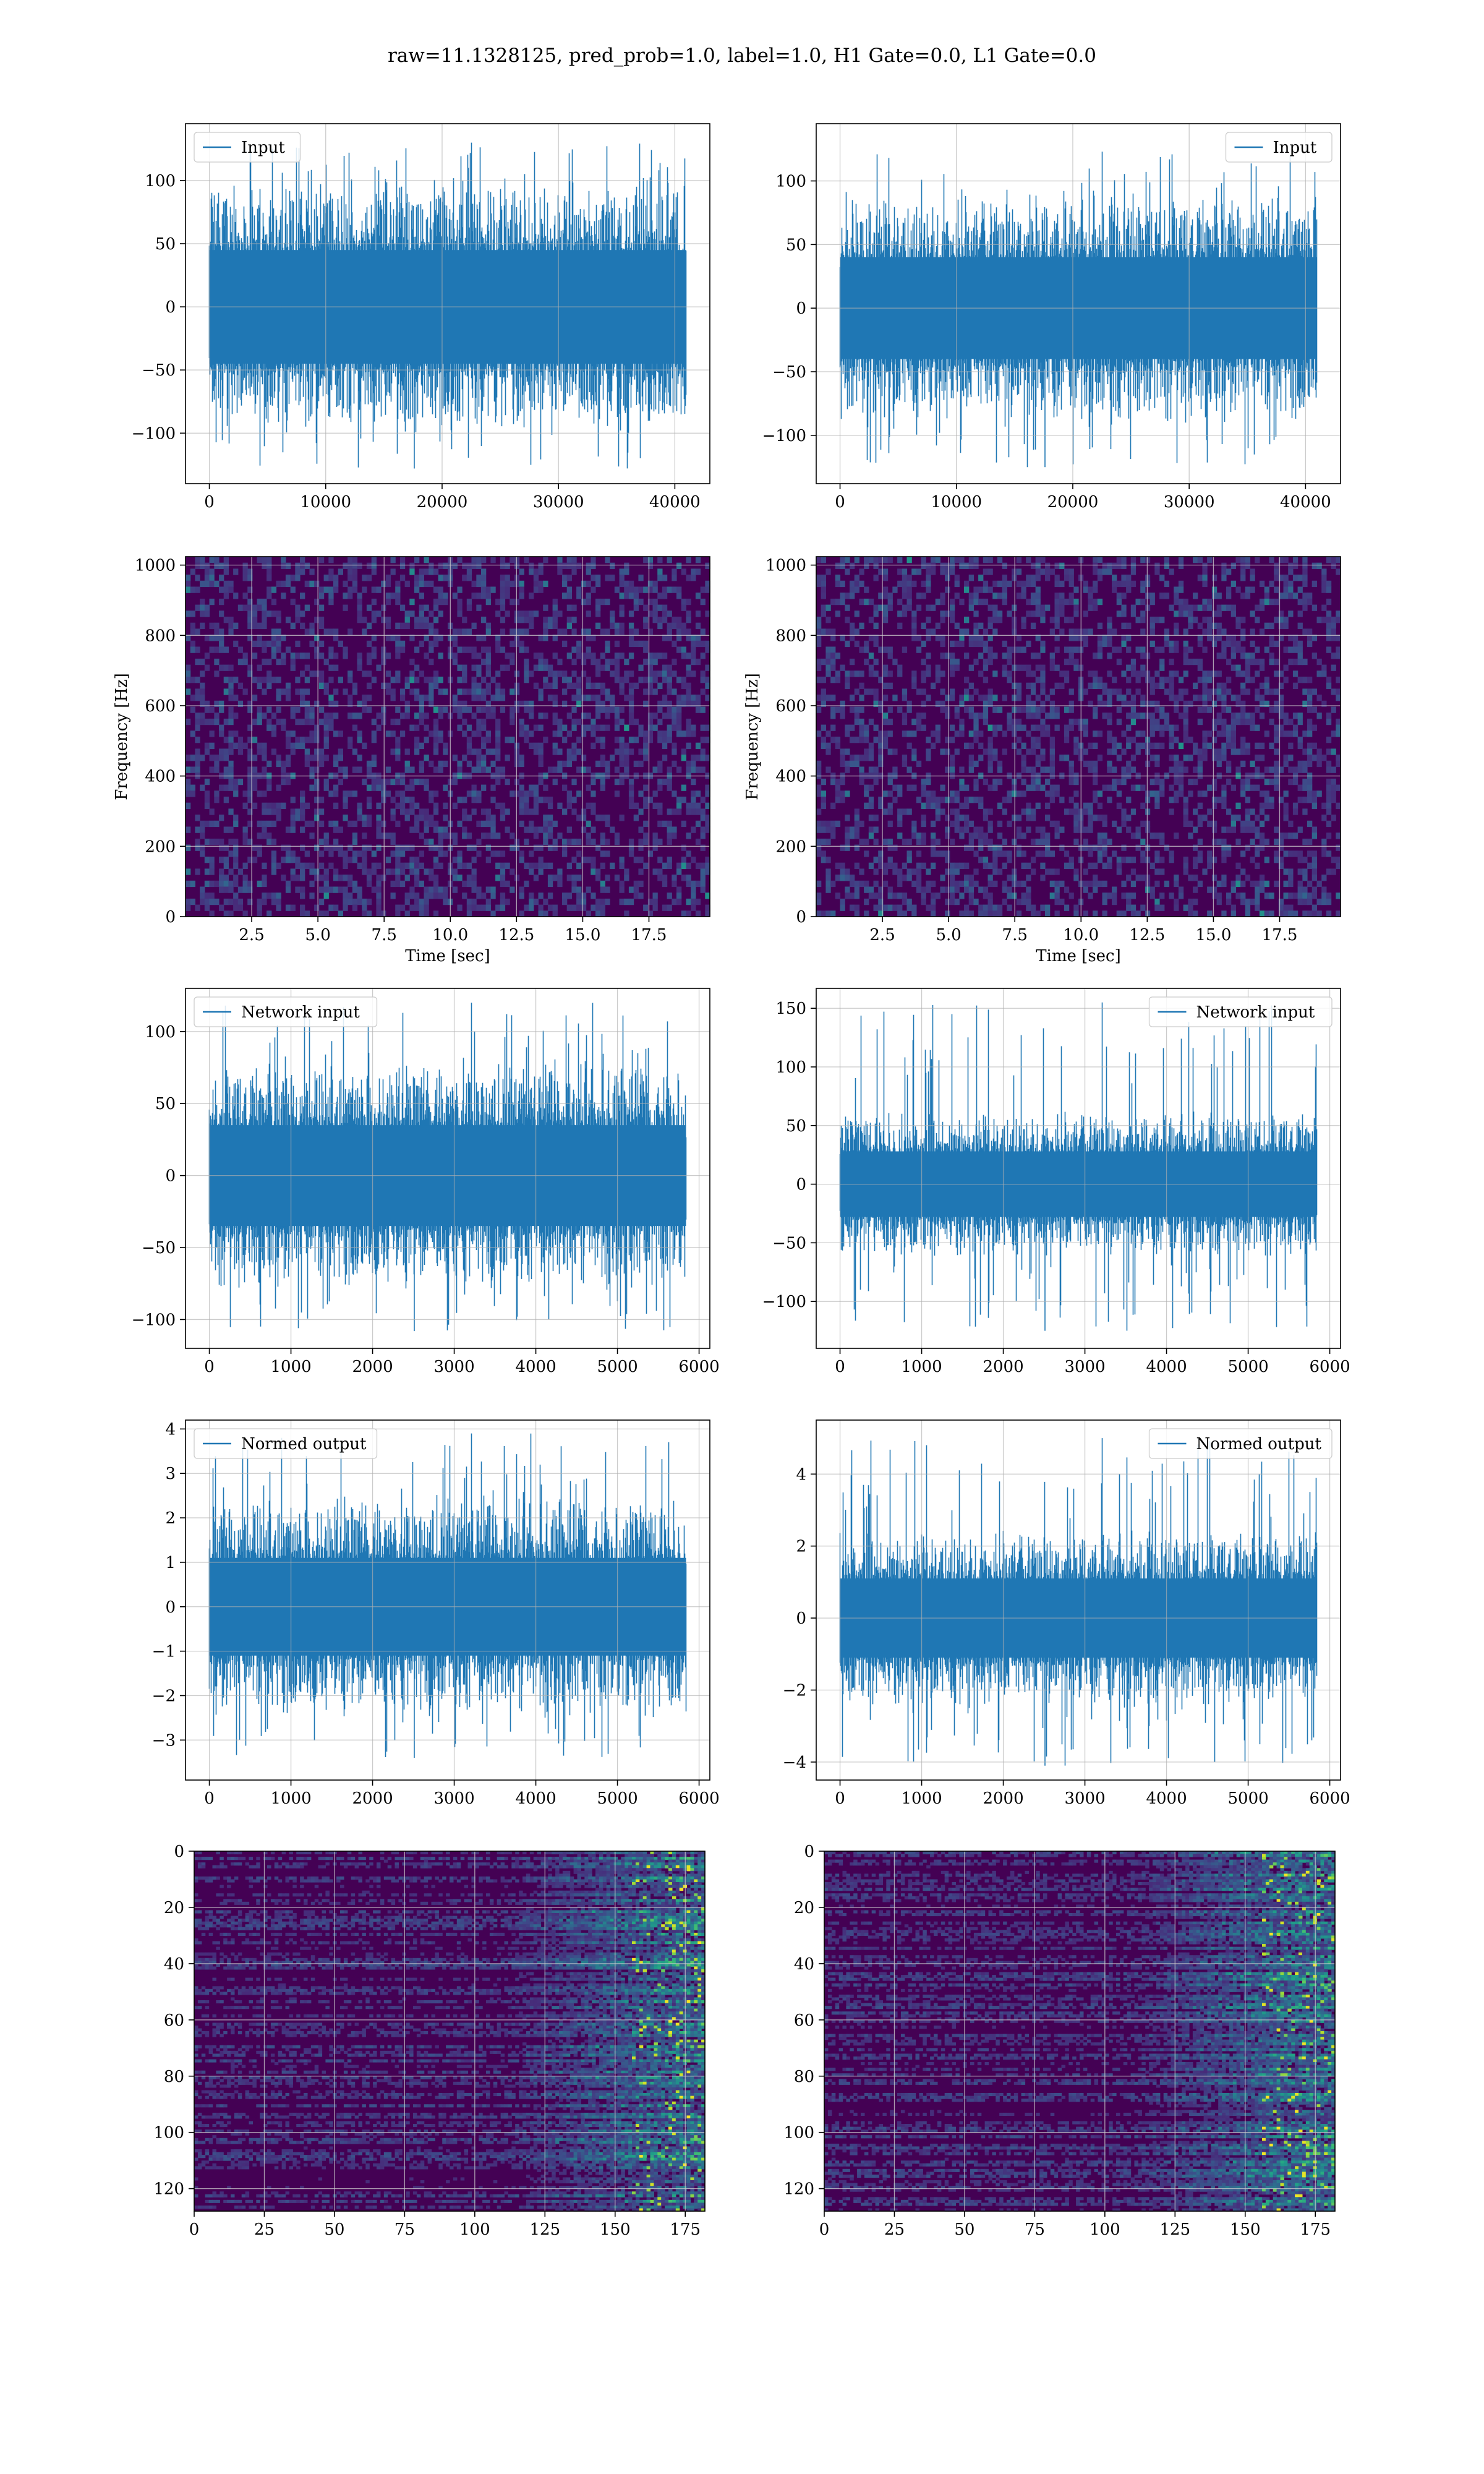 The width and height of the screenshot is (1484, 2474). Describe the element at coordinates (160, 707) in the screenshot. I see `y-tick-label: 600` at that location.